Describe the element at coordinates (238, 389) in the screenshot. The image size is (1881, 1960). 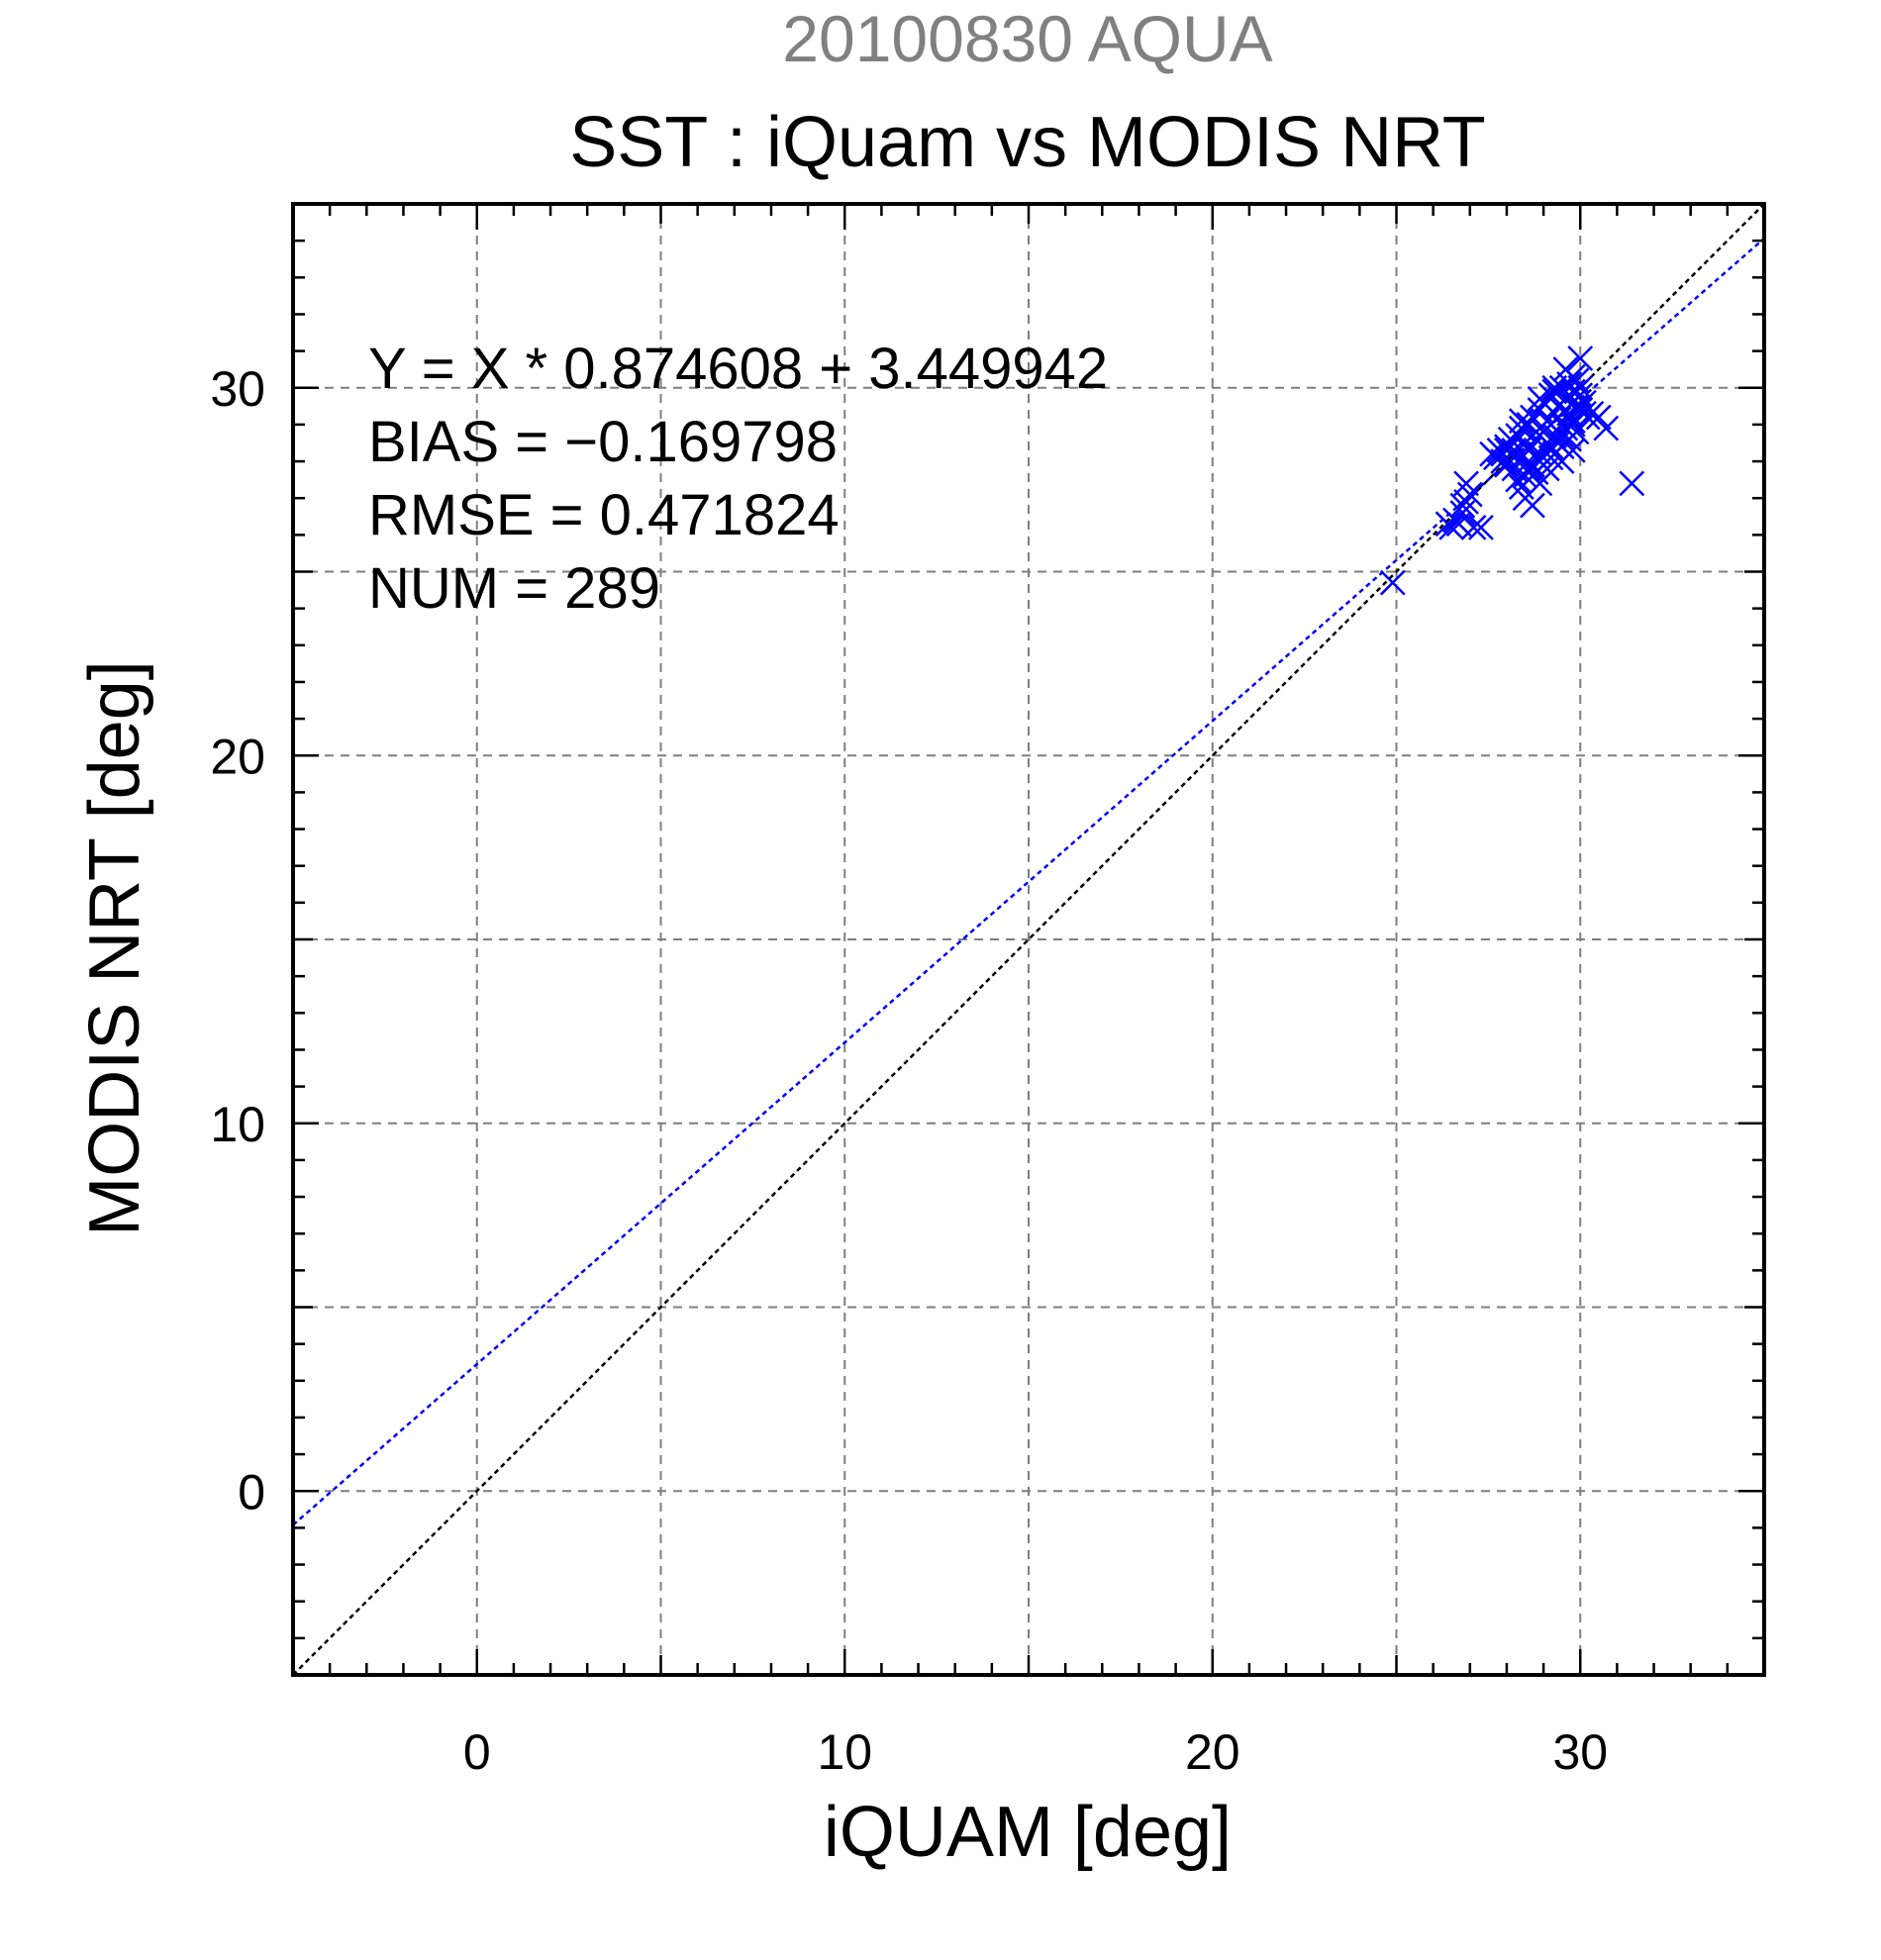
I see `y-tick-label: 30` at that location.